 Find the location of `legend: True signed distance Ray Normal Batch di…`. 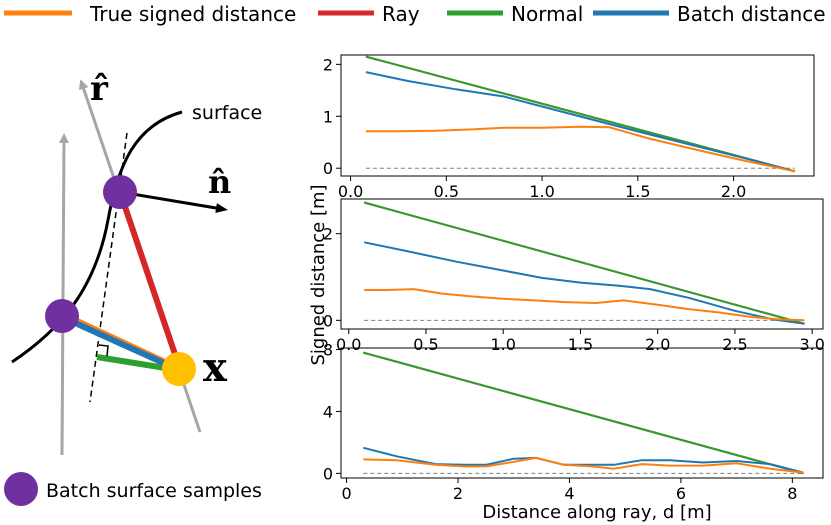

legend: True signed distance Ray Normal Batch di… is located at coordinates (415, 14).